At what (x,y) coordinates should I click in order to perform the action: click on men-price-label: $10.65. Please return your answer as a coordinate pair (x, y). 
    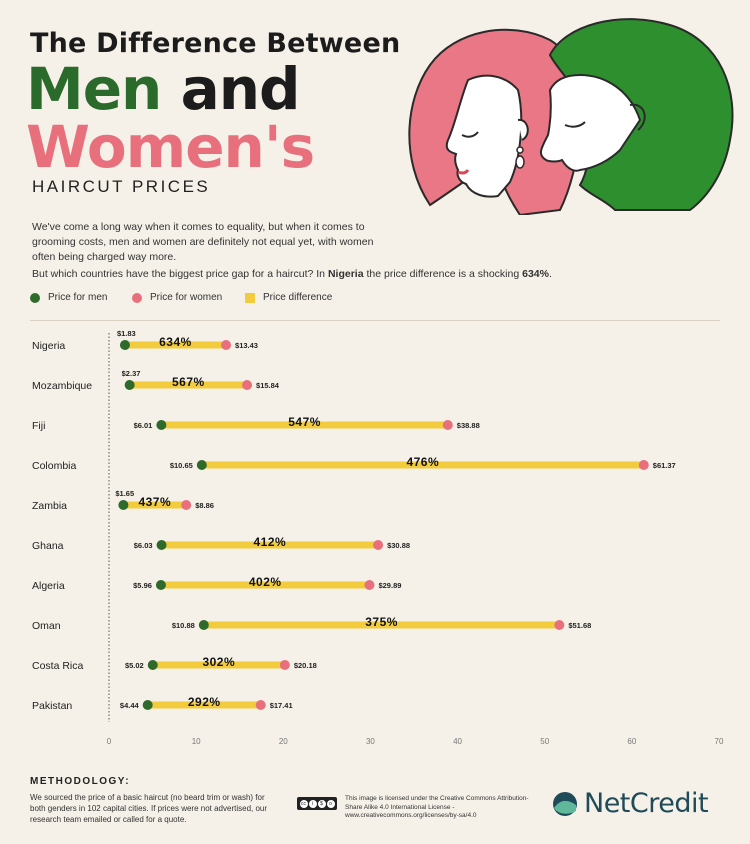
    Looking at the image, I should click on (181, 465).